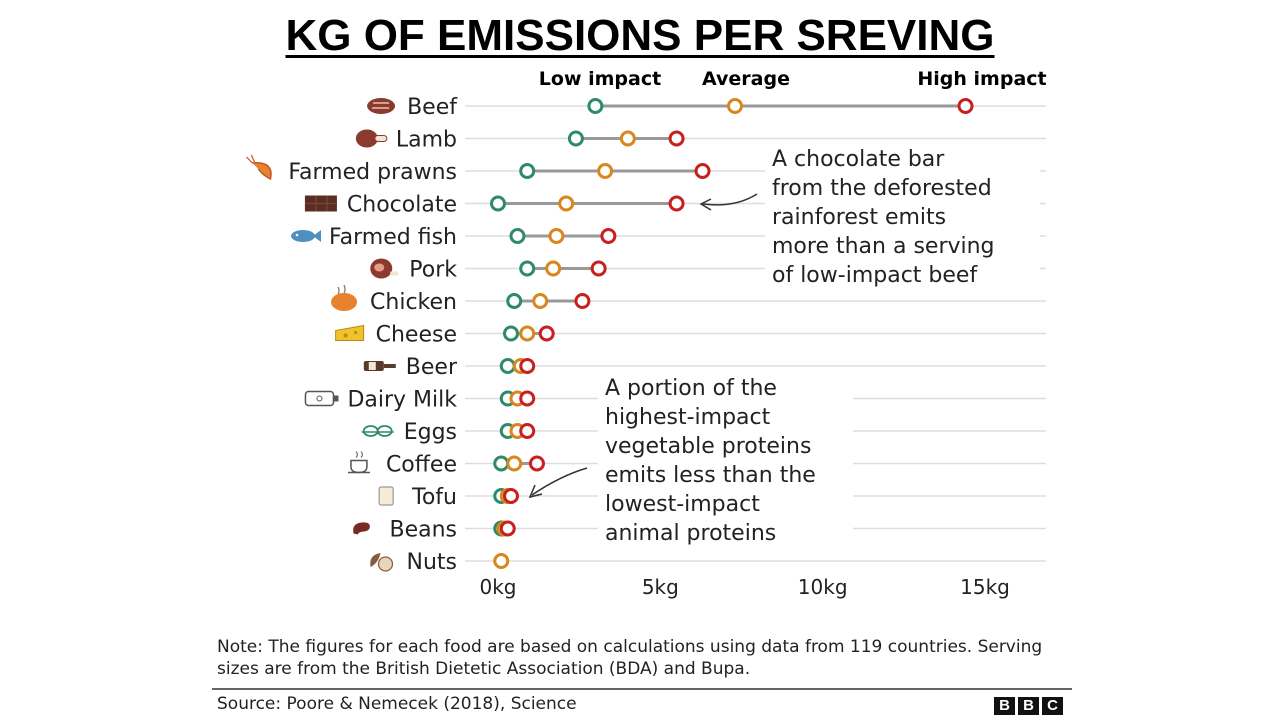  I want to click on category-label: Tofu, so click(434, 497).